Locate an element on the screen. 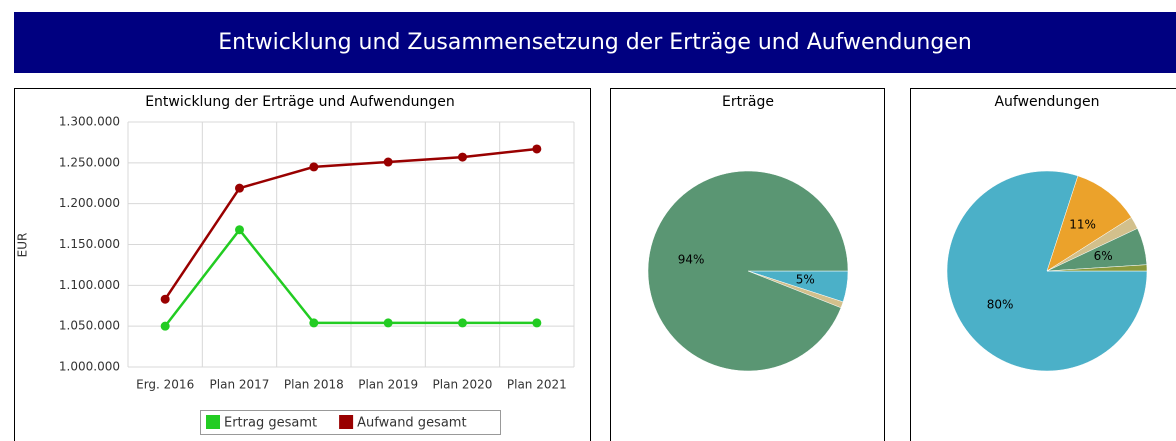 The width and height of the screenshot is (1176, 441). slice-label: 80% is located at coordinates (1000, 305).